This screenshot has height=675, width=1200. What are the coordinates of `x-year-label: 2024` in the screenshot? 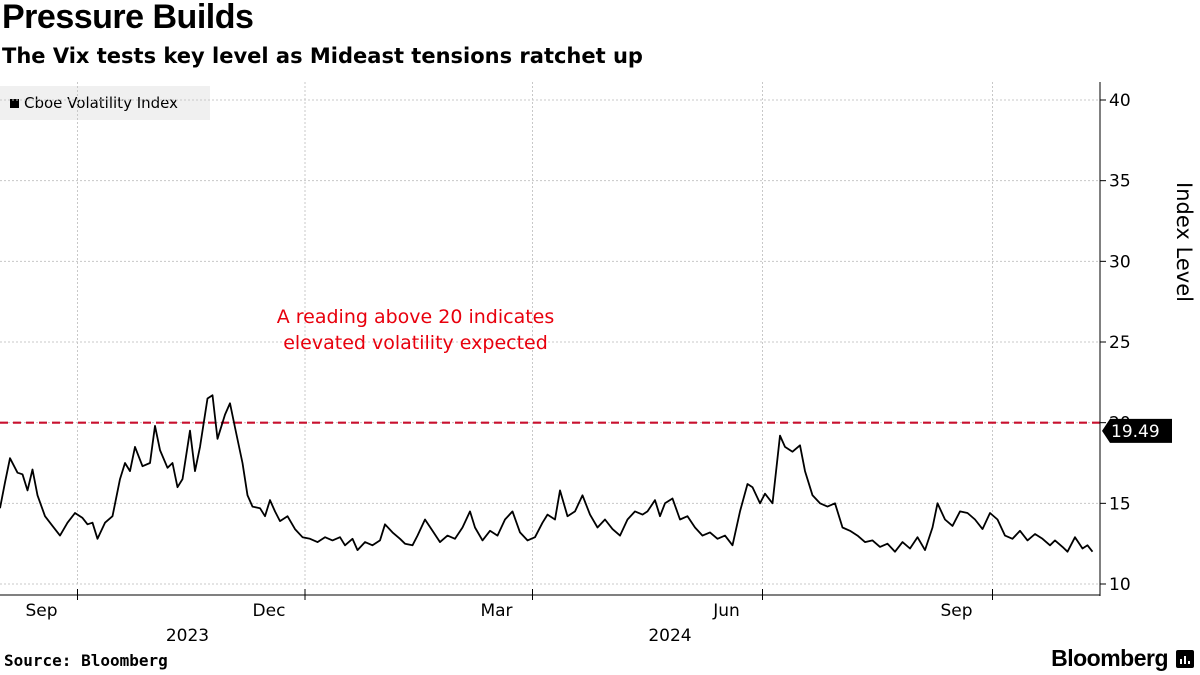 It's located at (669, 636).